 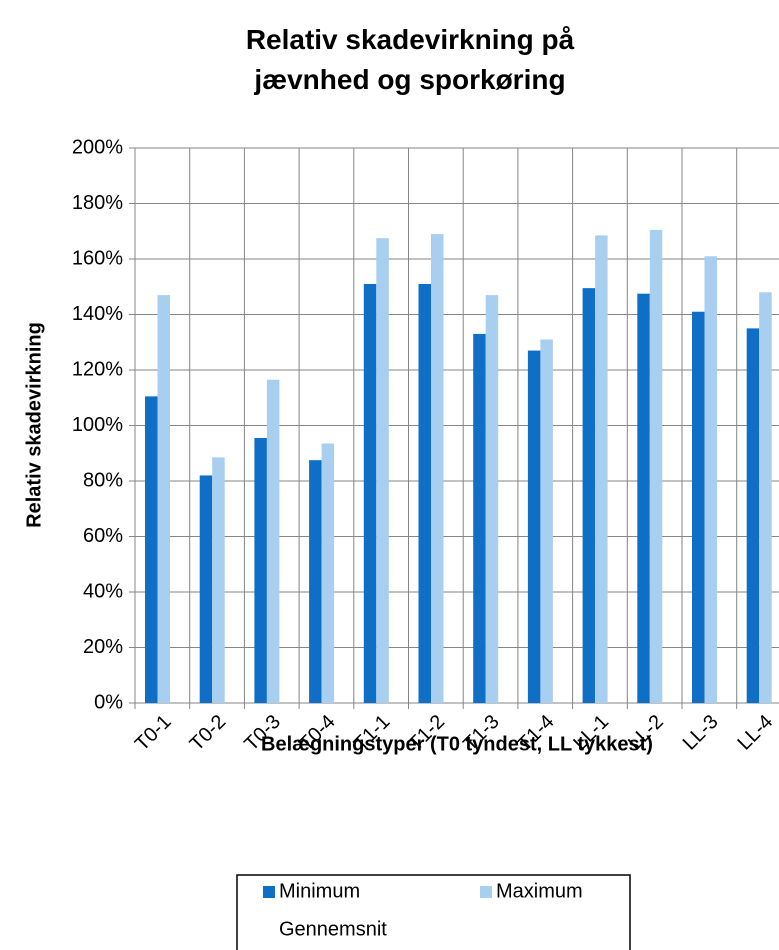 What do you see at coordinates (103, 536) in the screenshot?
I see `y-tick-label: 60%` at bounding box center [103, 536].